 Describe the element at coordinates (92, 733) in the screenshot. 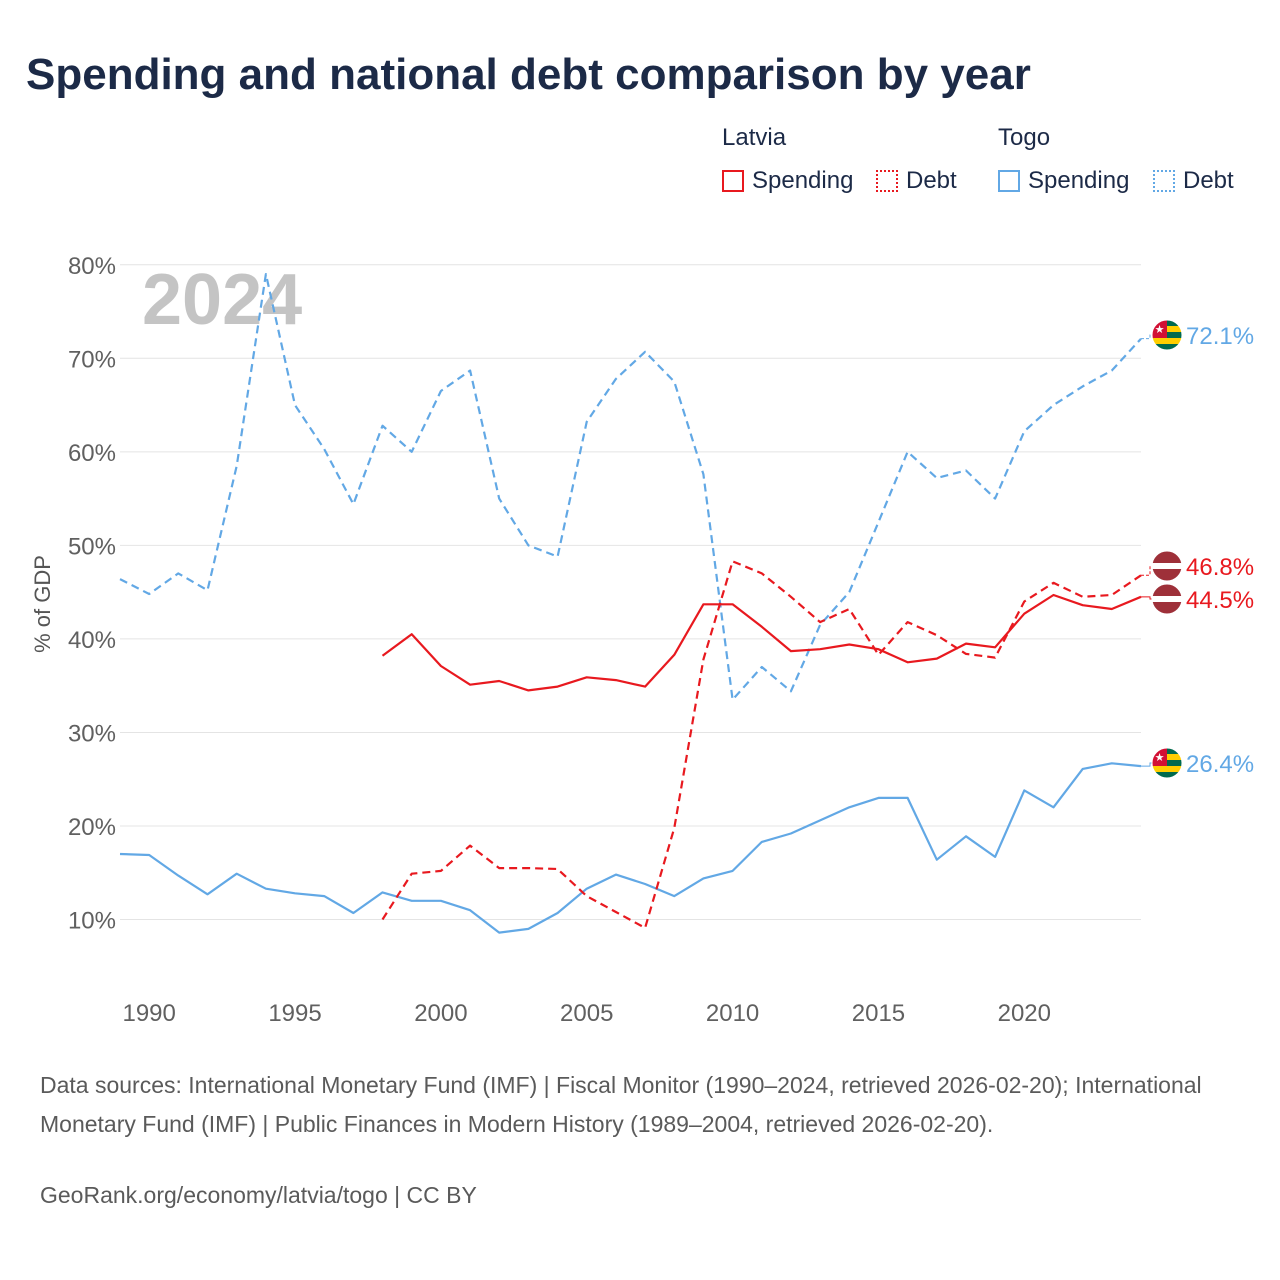

I see `y-tick-label: 30%` at that location.